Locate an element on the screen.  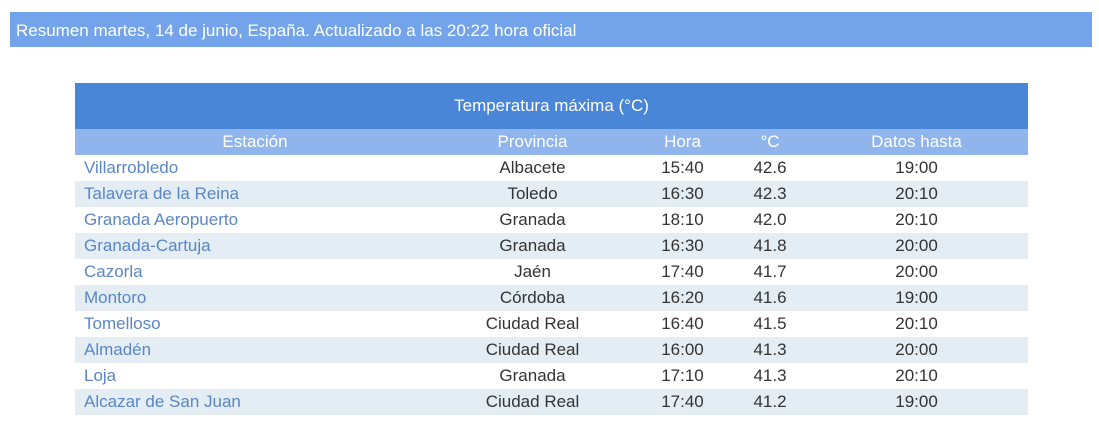
table-cell: 41.8 is located at coordinates (770, 246).